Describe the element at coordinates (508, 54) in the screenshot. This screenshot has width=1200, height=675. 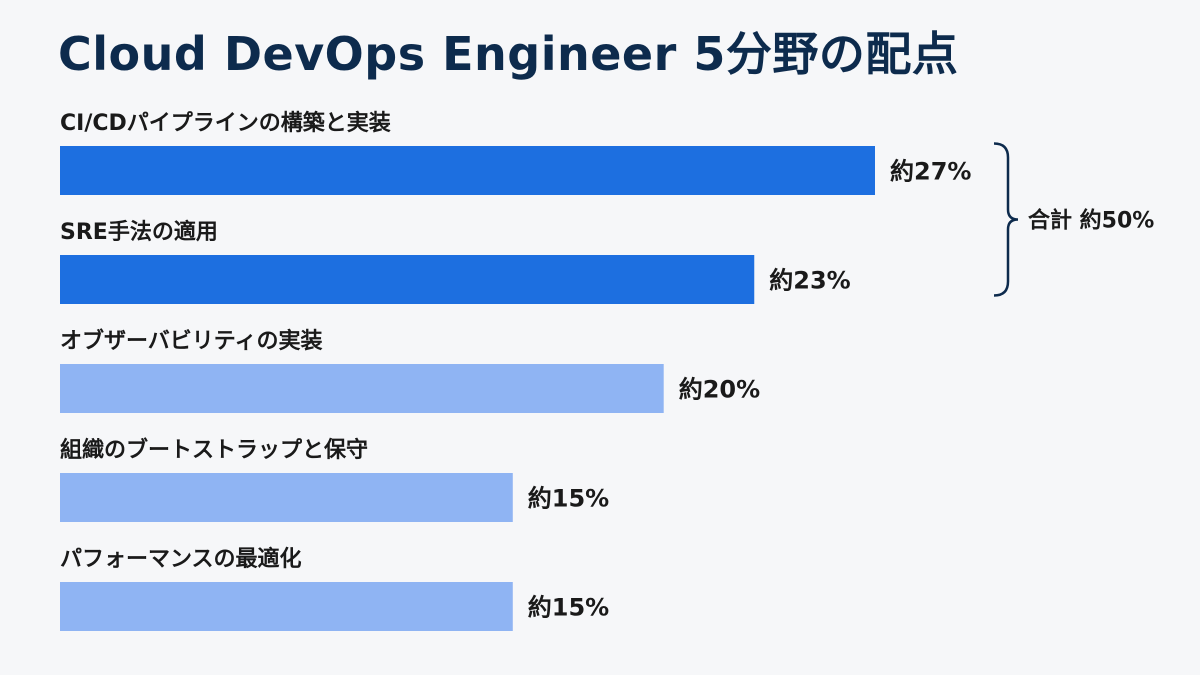
I see `chart-title: Cloud DevOps Engineer 5分野の配点` at that location.